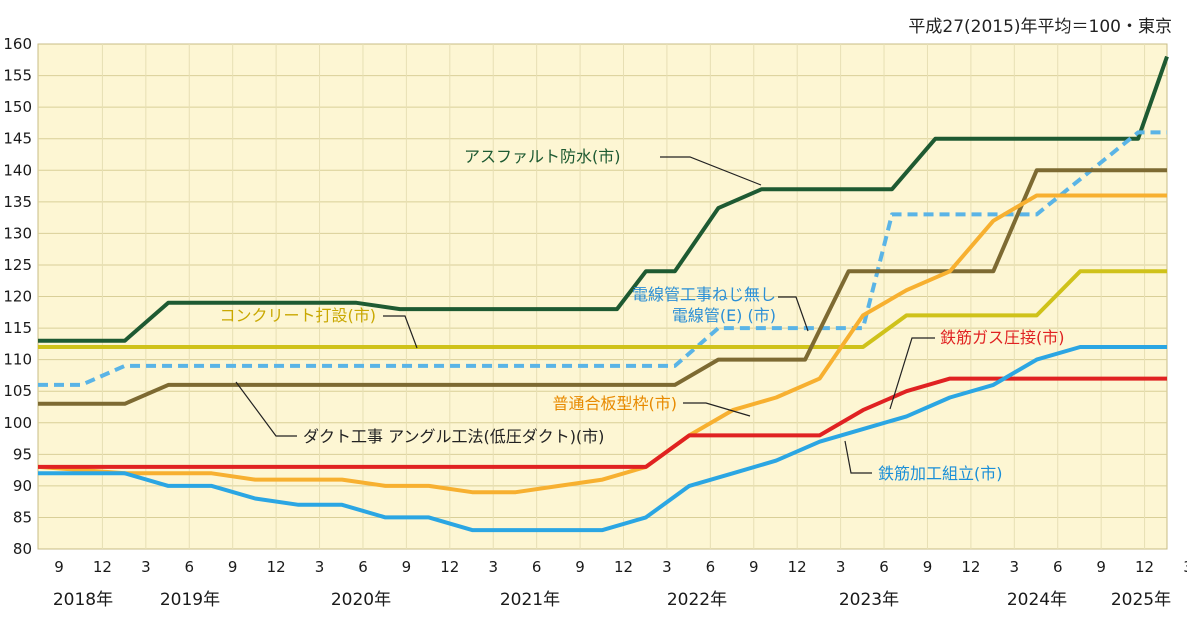  What do you see at coordinates (17, 76) in the screenshot?
I see `y-tick-label: 155` at bounding box center [17, 76].